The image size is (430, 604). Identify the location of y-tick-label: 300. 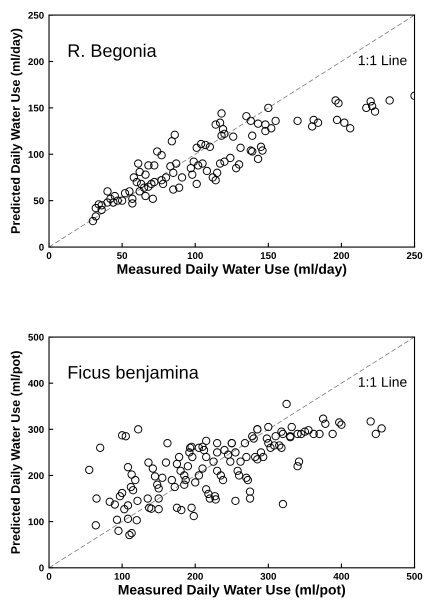
(36, 429).